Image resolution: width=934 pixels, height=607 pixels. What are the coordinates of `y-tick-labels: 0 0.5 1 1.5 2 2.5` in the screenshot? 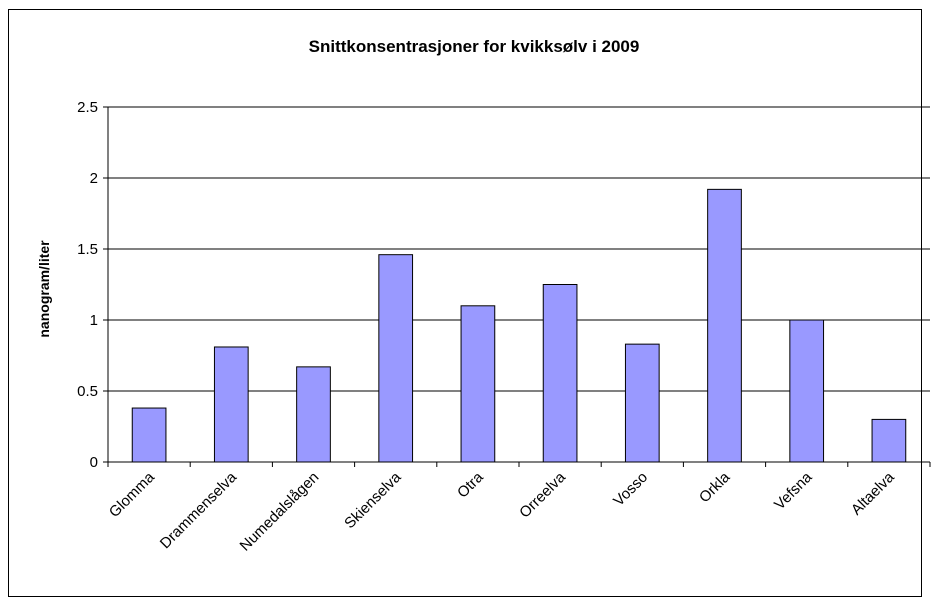 It's located at (87, 285).